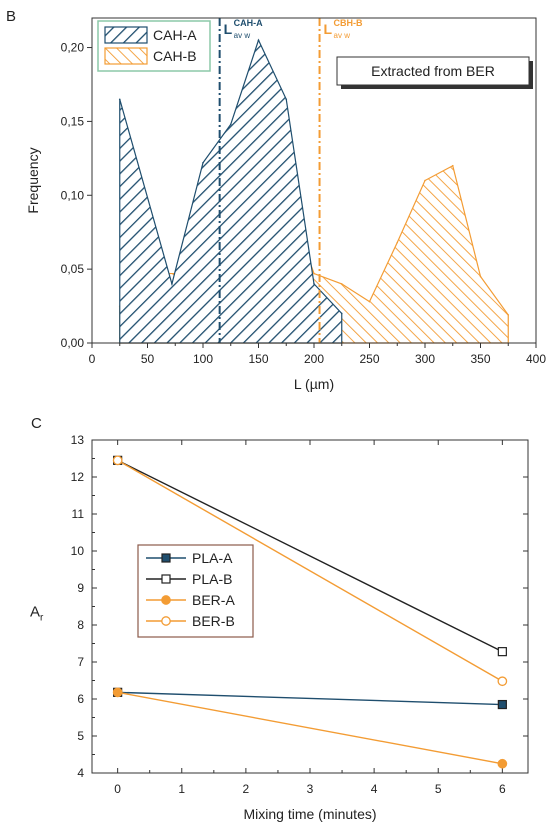  Describe the element at coordinates (36, 423) in the screenshot. I see `panel-c-letter: C` at that location.